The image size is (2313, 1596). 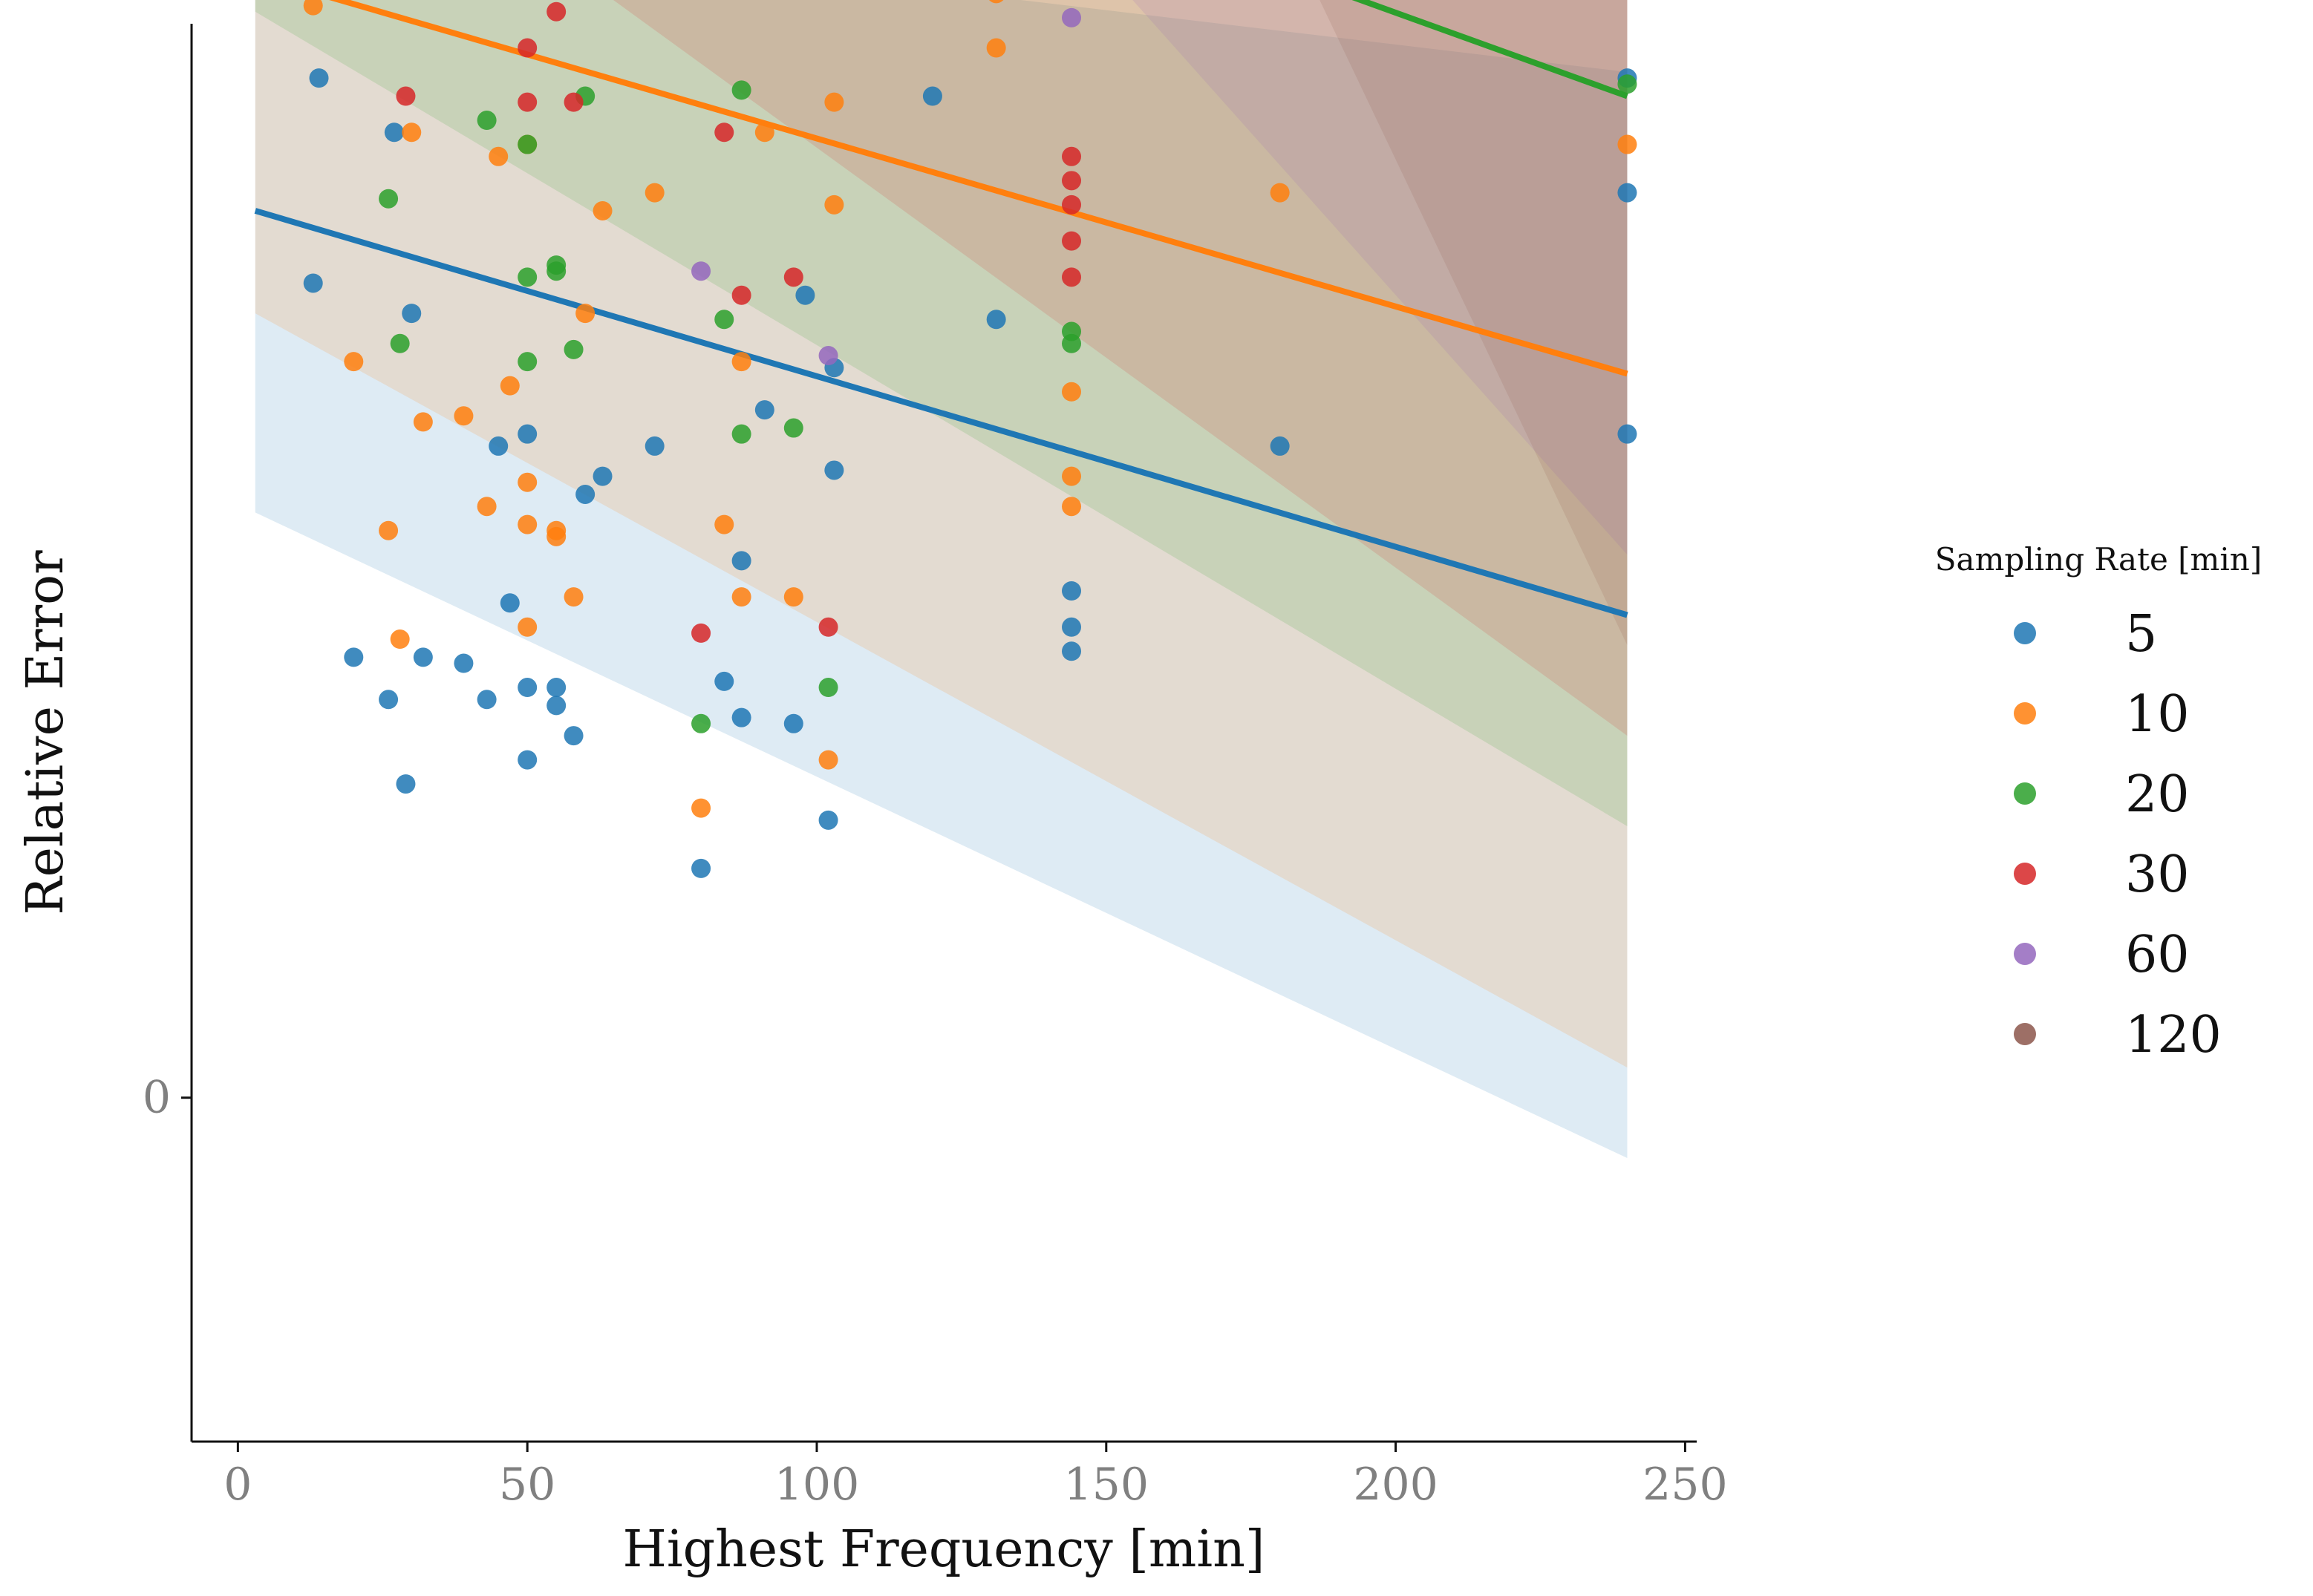 What do you see at coordinates (157, 1098) in the screenshot?
I see `y-tick-label-0: 0` at bounding box center [157, 1098].